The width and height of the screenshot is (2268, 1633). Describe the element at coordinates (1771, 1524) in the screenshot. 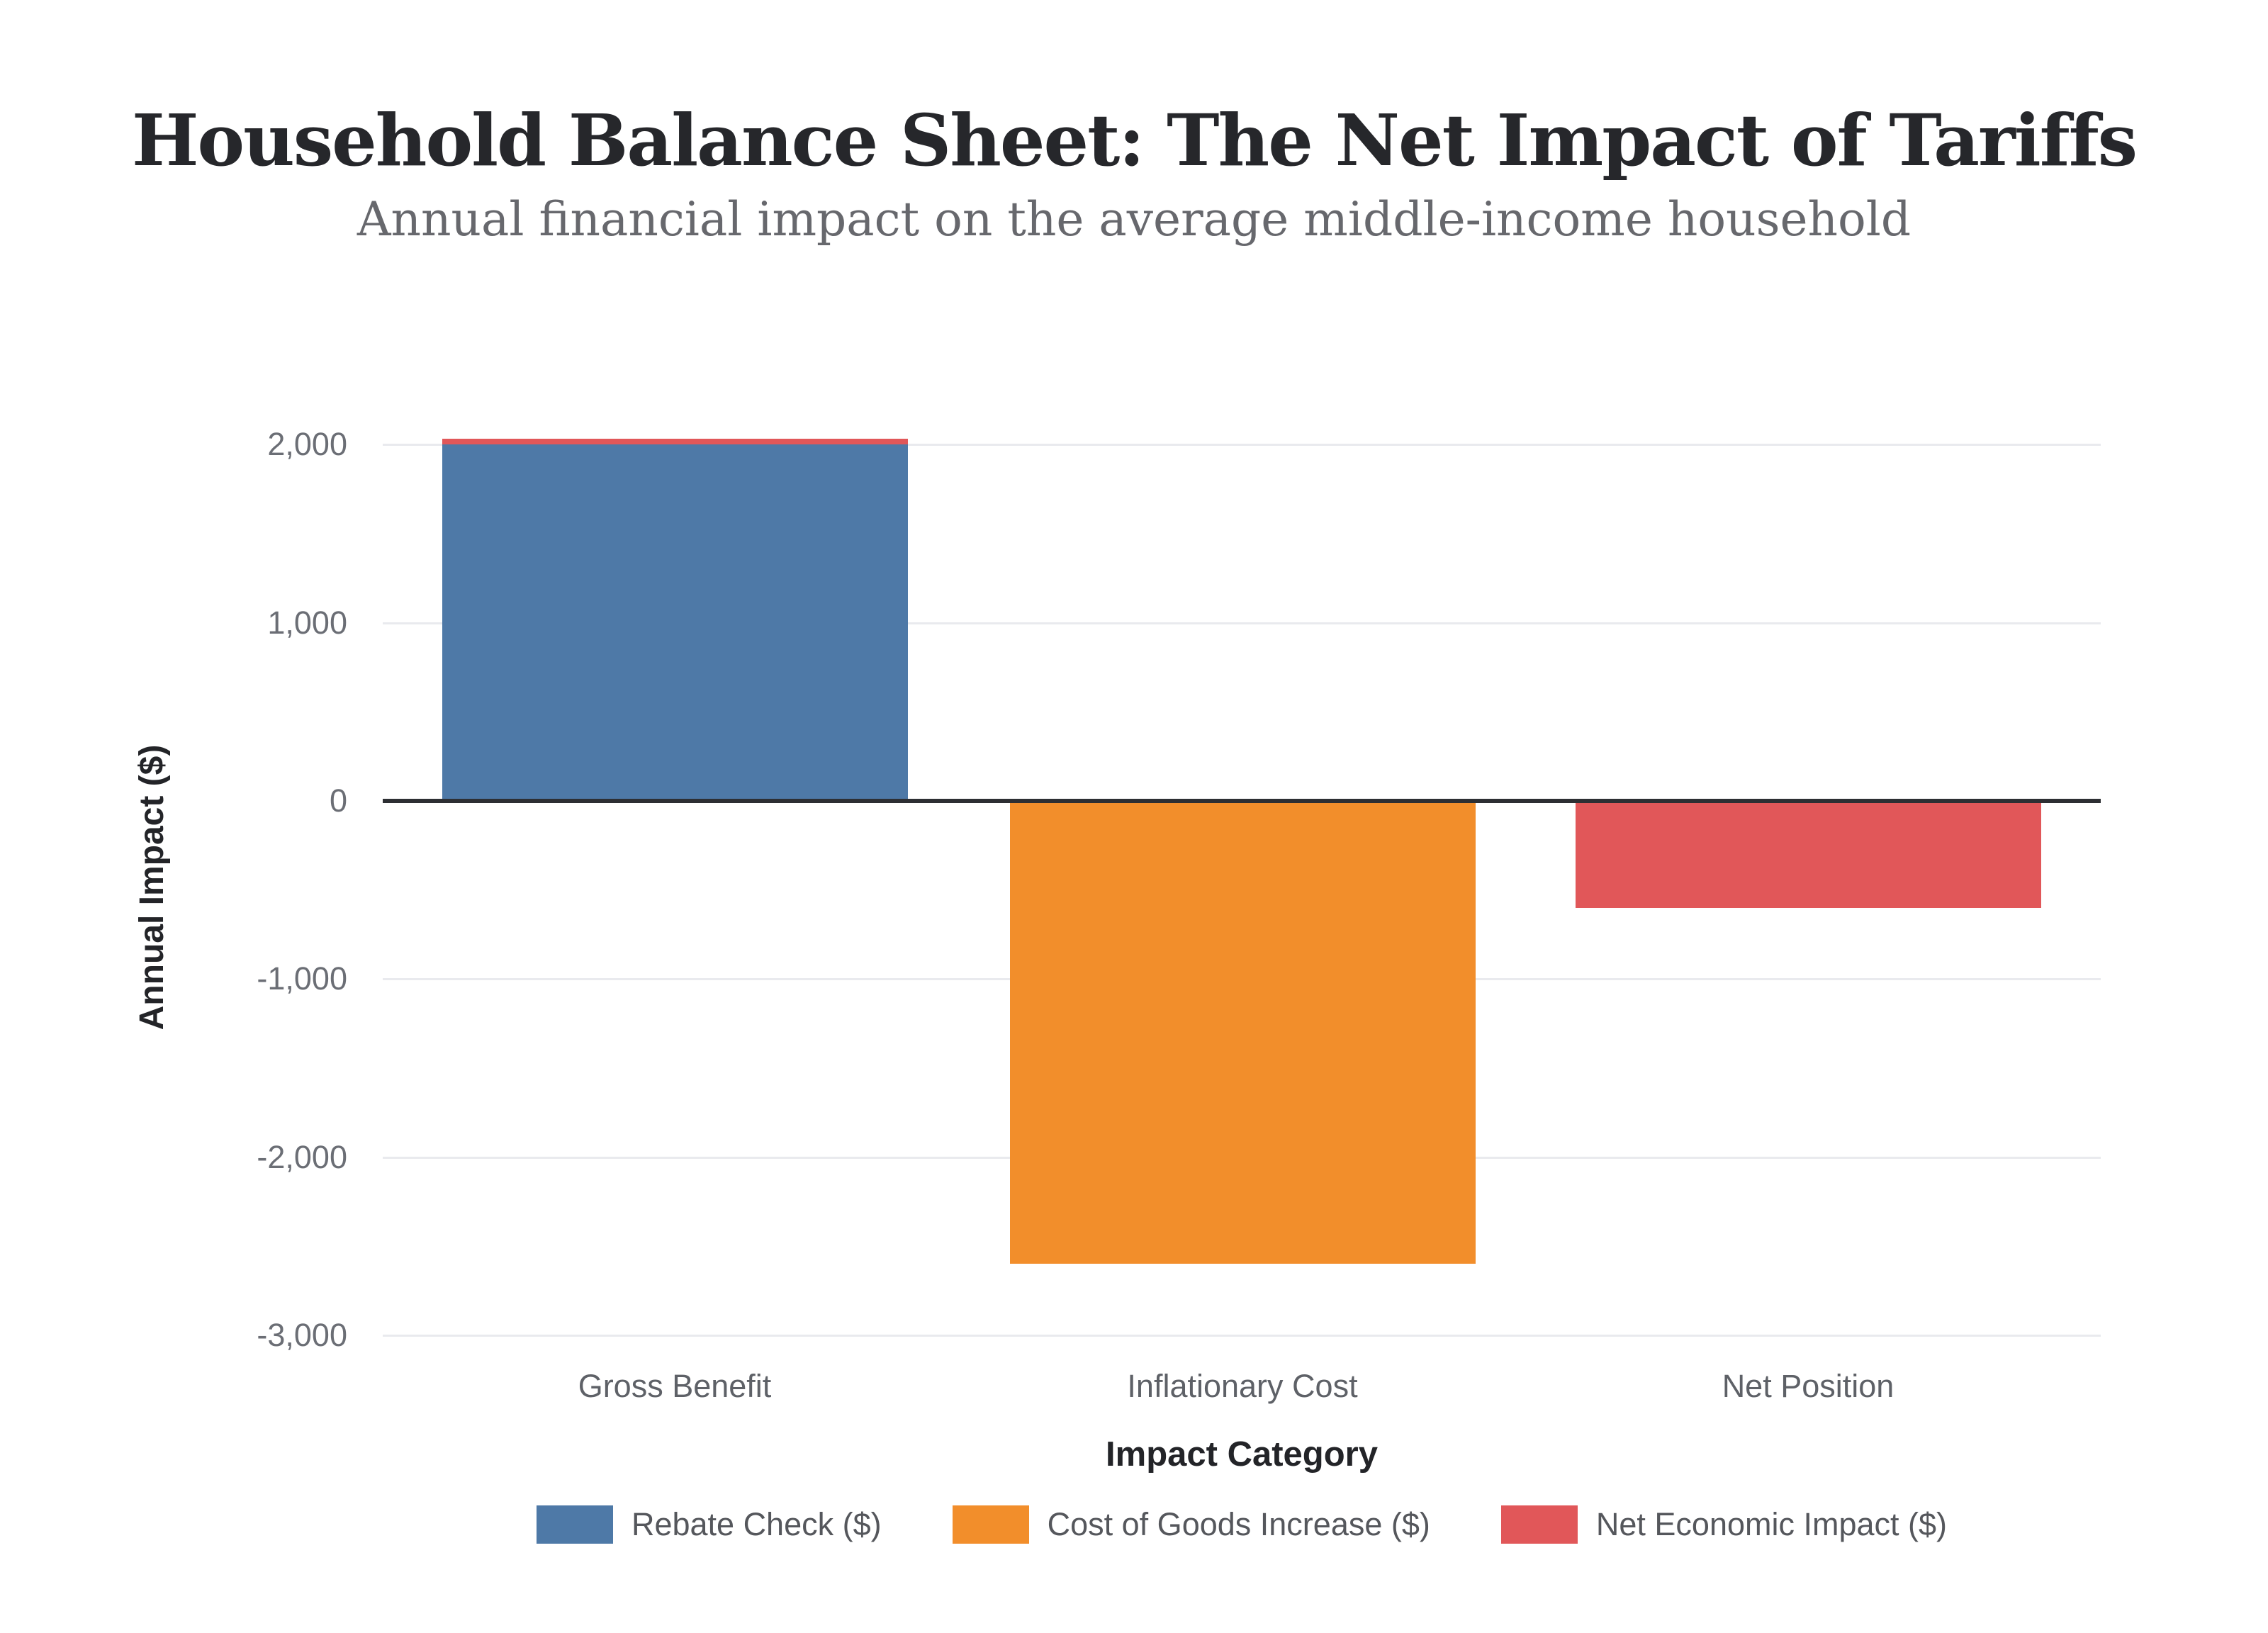

I see `legend-label: Net Economic Impact ($)` at that location.